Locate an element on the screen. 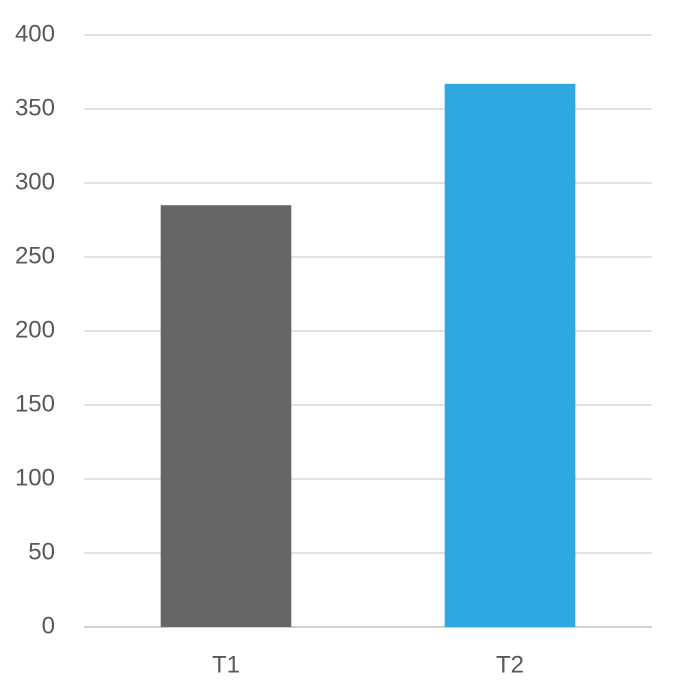  y-tick-label: 0 is located at coordinates (48, 625).